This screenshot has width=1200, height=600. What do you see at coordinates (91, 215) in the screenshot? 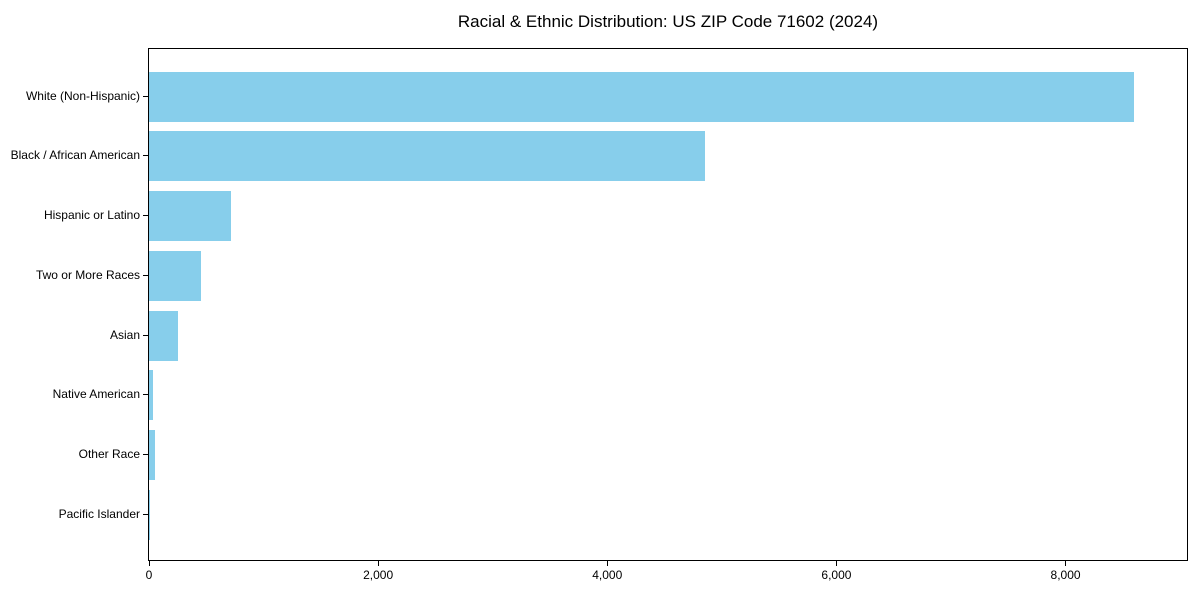
I see `y-tick-label-hispanic-or-latino: Hispanic or Latino` at bounding box center [91, 215].